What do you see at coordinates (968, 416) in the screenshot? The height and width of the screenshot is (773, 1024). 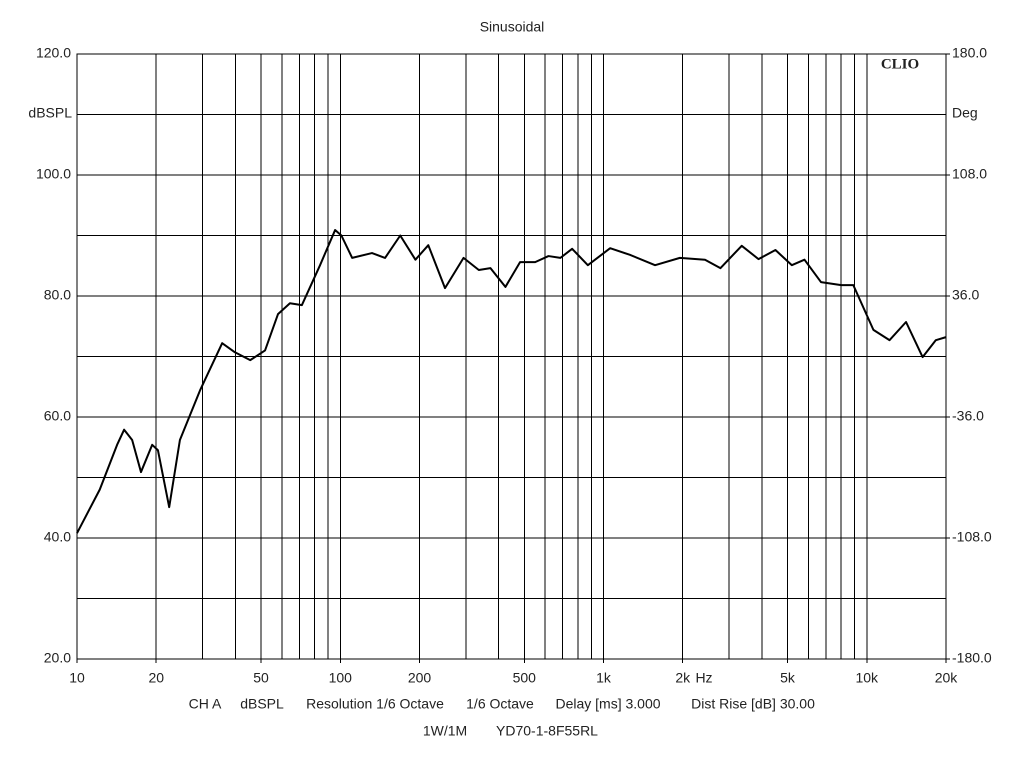 I see `y2-tick-label: -36.0` at bounding box center [968, 416].